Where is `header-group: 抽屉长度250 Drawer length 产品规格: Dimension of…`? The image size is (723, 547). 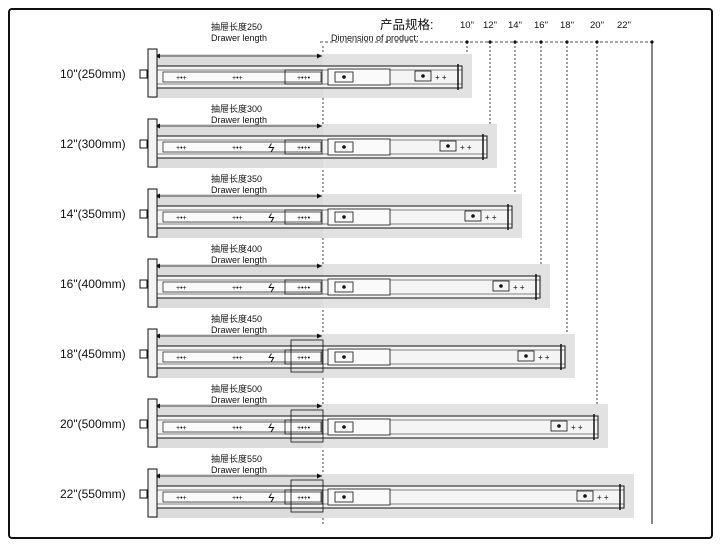 header-group: 抽屉长度250 Drawer length 产品规格: Dimension of… is located at coordinates (322, 30).